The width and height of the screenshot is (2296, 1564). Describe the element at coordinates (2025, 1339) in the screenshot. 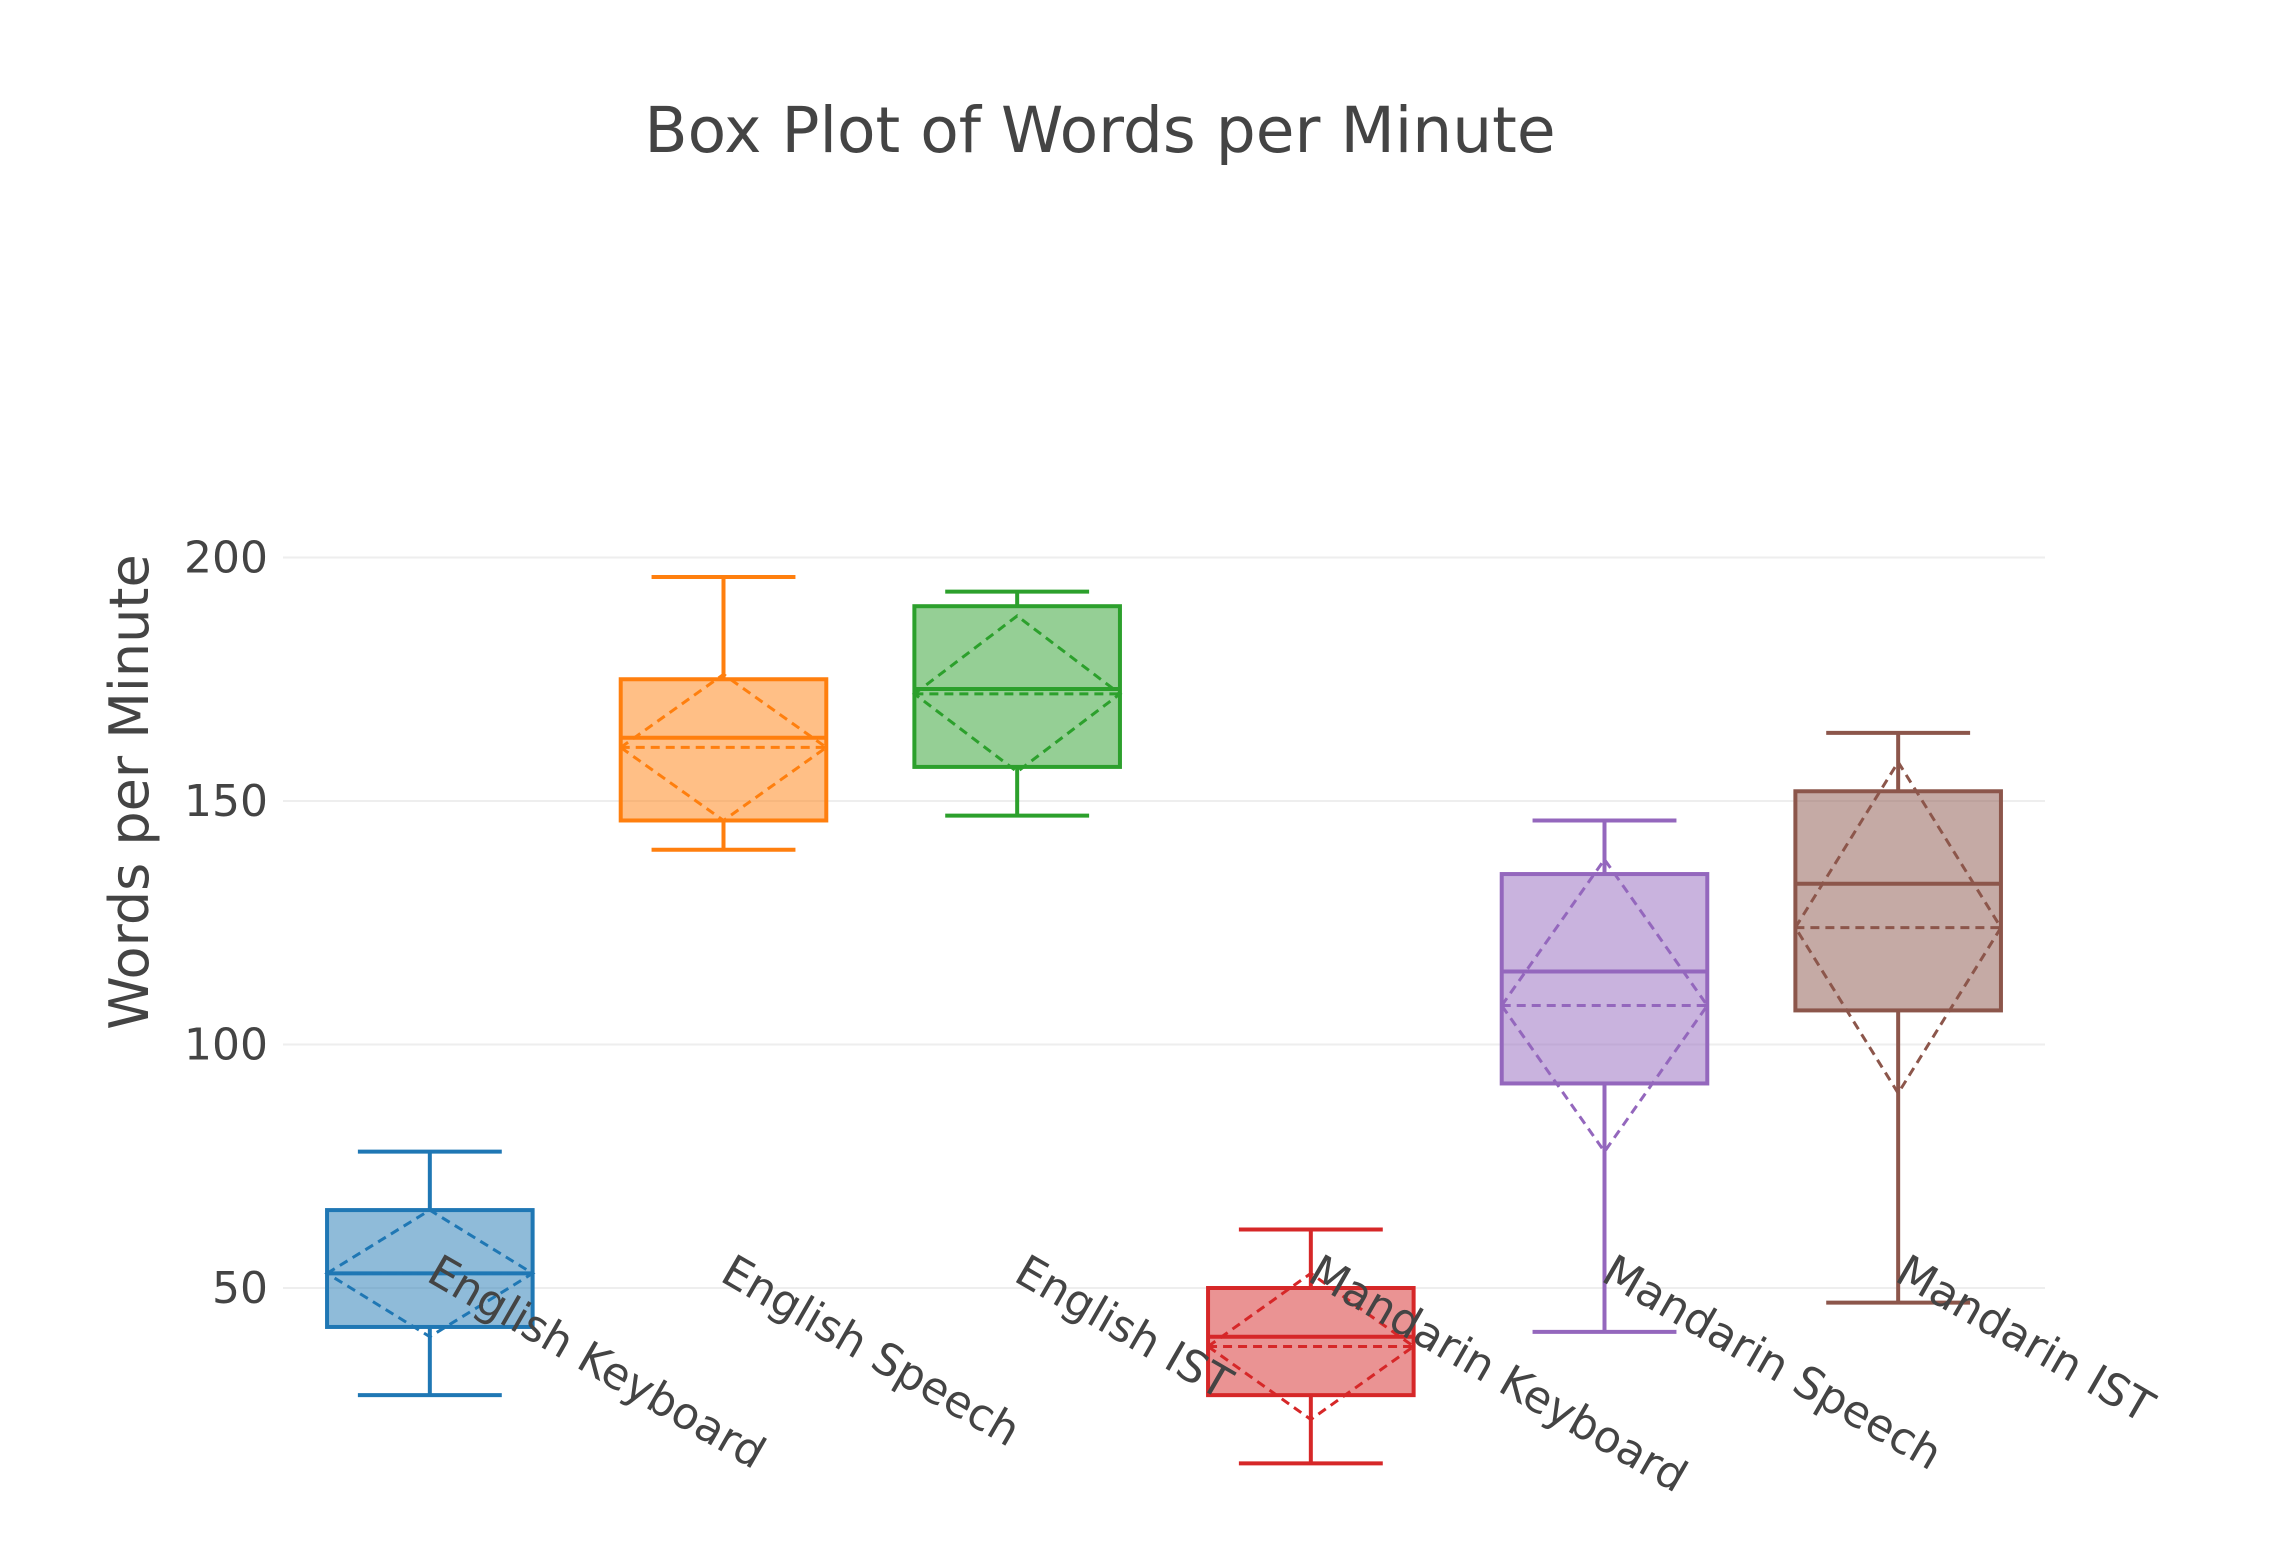

I see `x-tick-label-mandarin-ist: Mandarin IST` at that location.